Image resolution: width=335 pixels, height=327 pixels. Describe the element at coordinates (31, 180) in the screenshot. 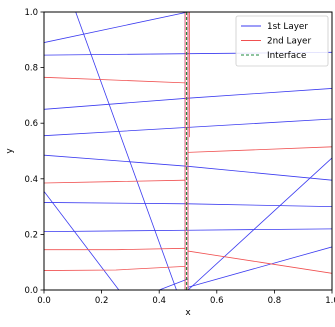

I see `y-tick-label: 0.4` at that location.